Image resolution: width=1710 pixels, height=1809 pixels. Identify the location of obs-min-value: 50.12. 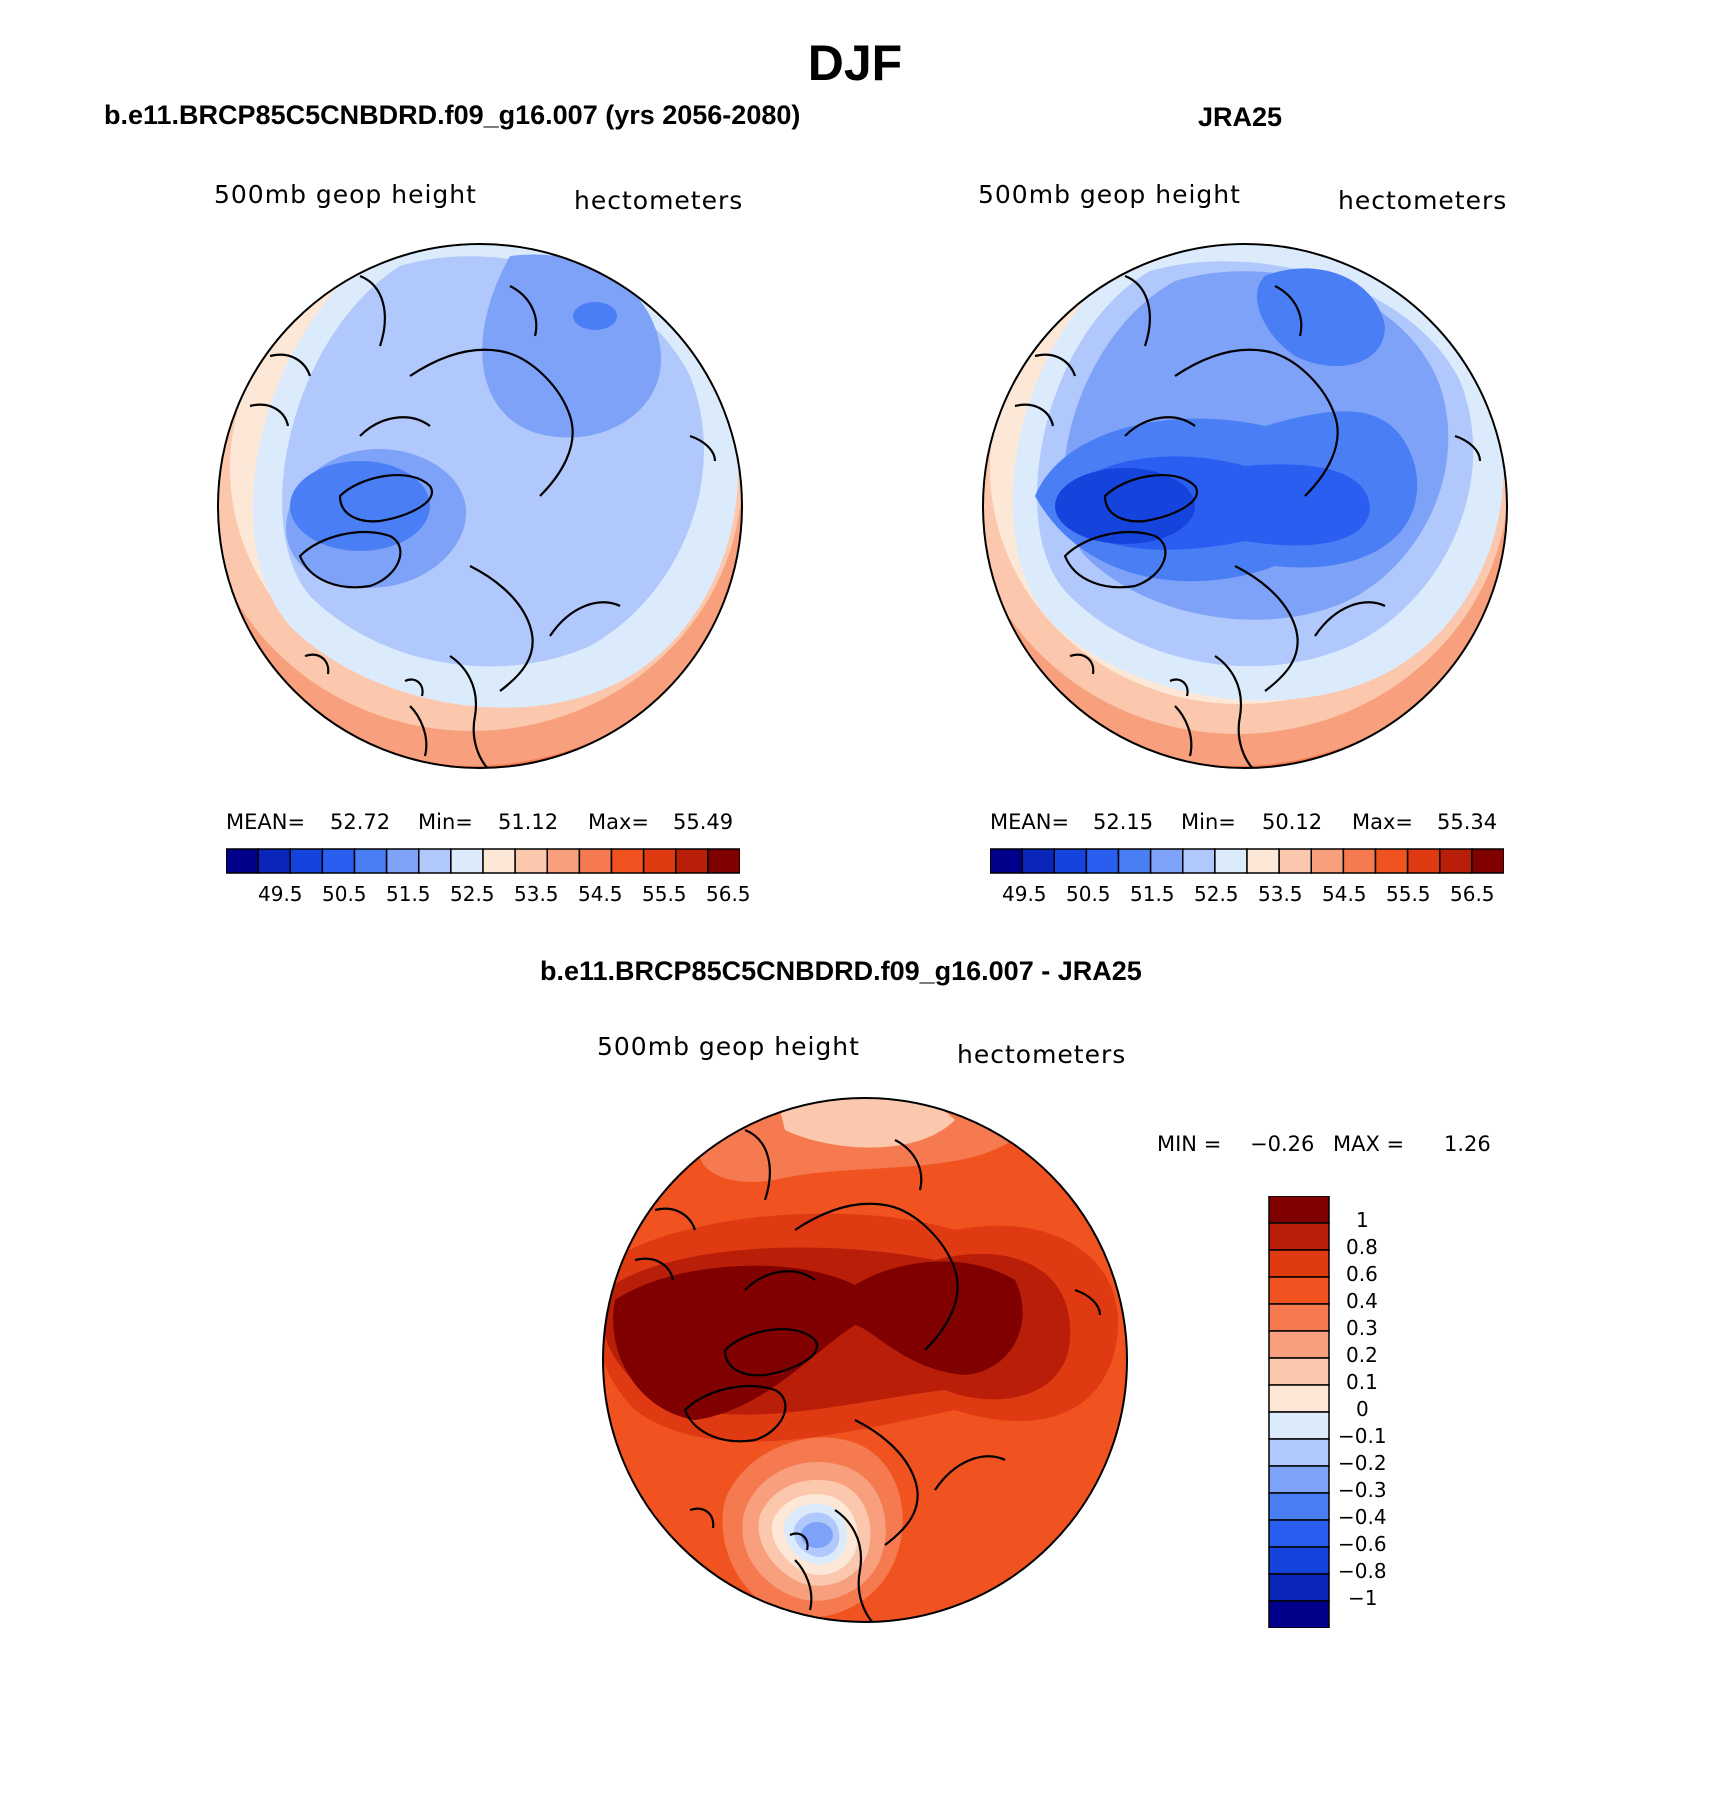
(1292, 822).